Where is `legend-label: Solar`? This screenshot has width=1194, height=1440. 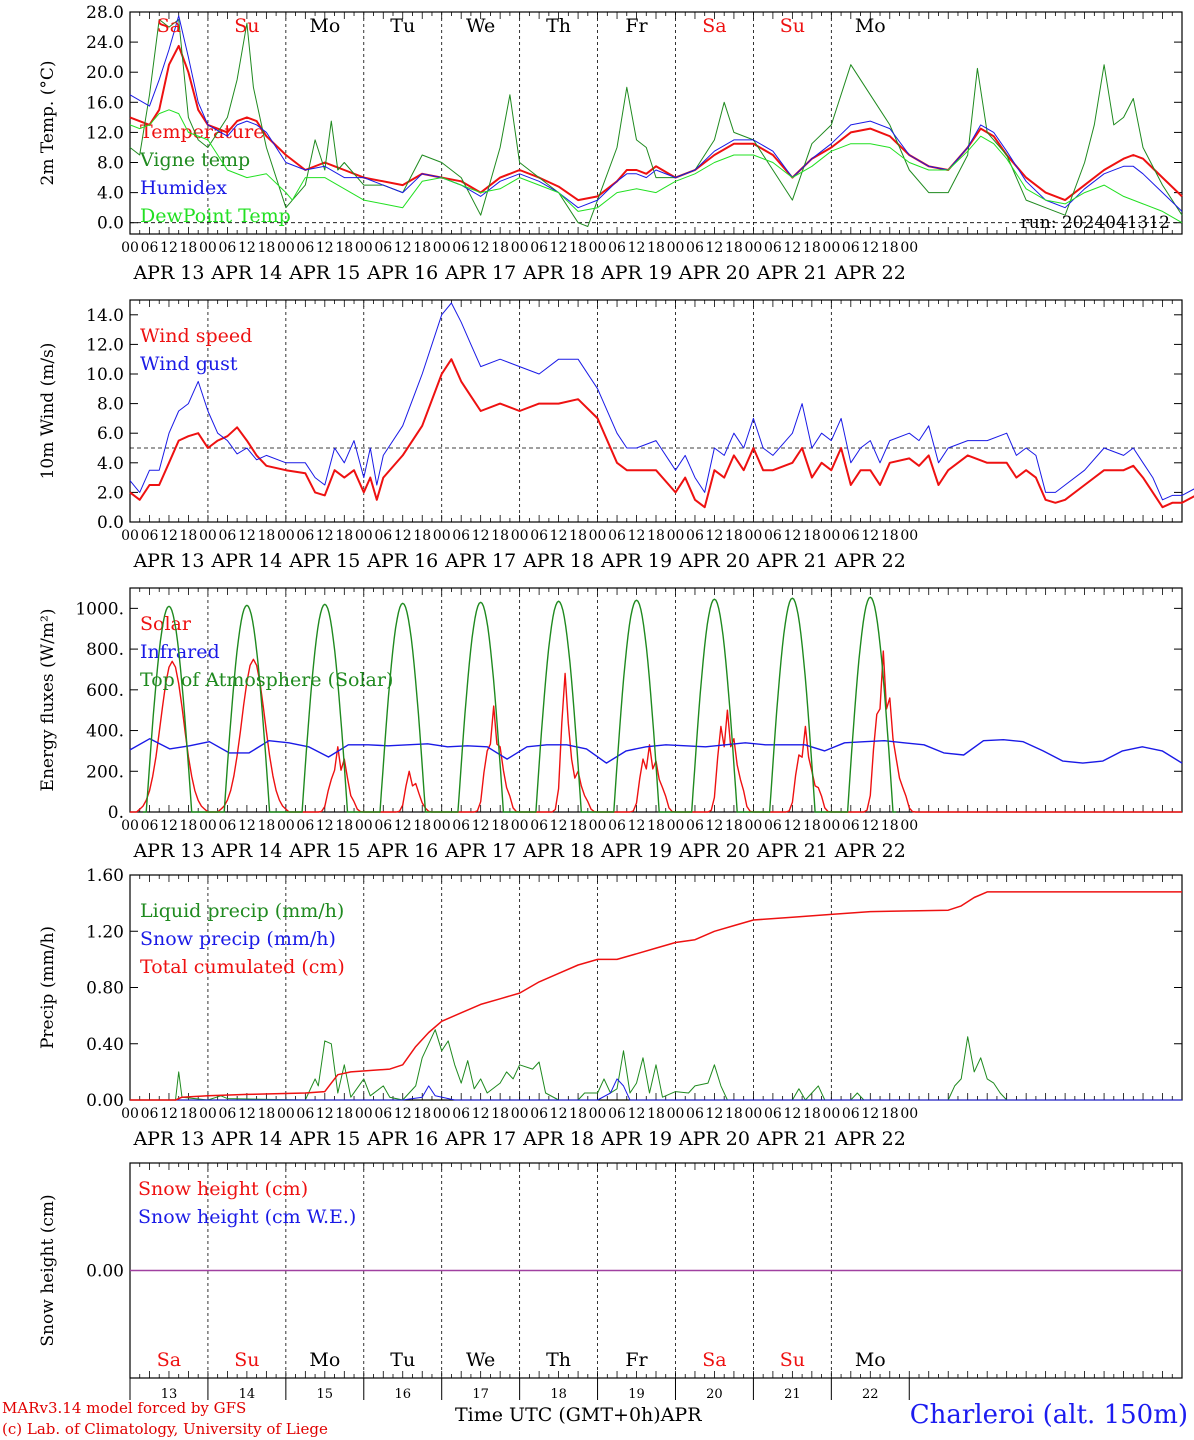 legend-label: Solar is located at coordinates (166, 624).